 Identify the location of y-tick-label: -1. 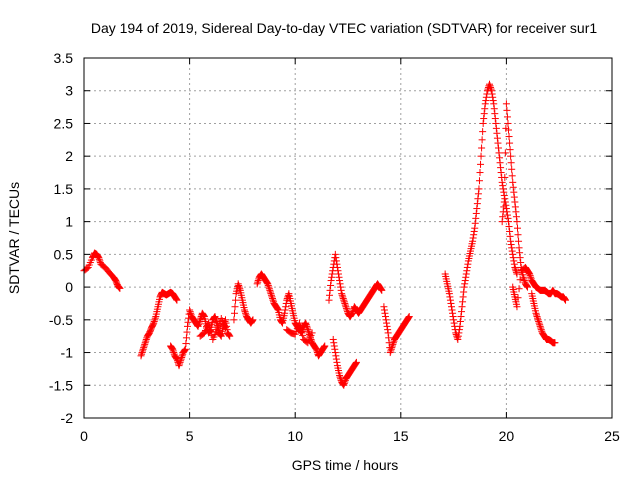
(67, 353).